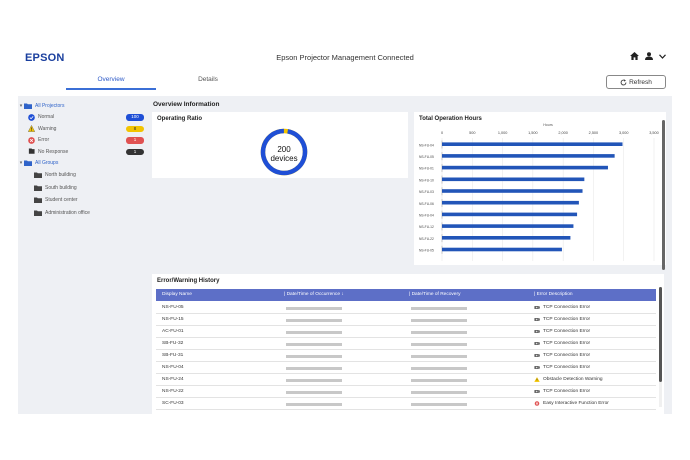  What do you see at coordinates (472, 133) in the screenshot?
I see `x-tick-label: 500` at bounding box center [472, 133].